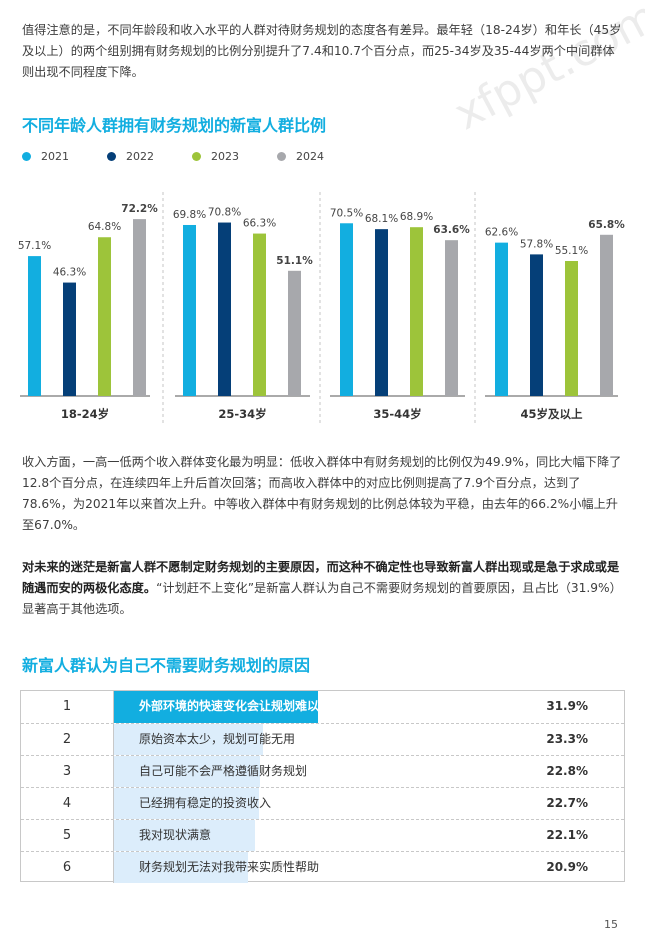 This screenshot has width=645, height=934. What do you see at coordinates (174, 125) in the screenshot?
I see `chart-title: 不同年龄人群拥有财务规划的新富人群比例` at bounding box center [174, 125].